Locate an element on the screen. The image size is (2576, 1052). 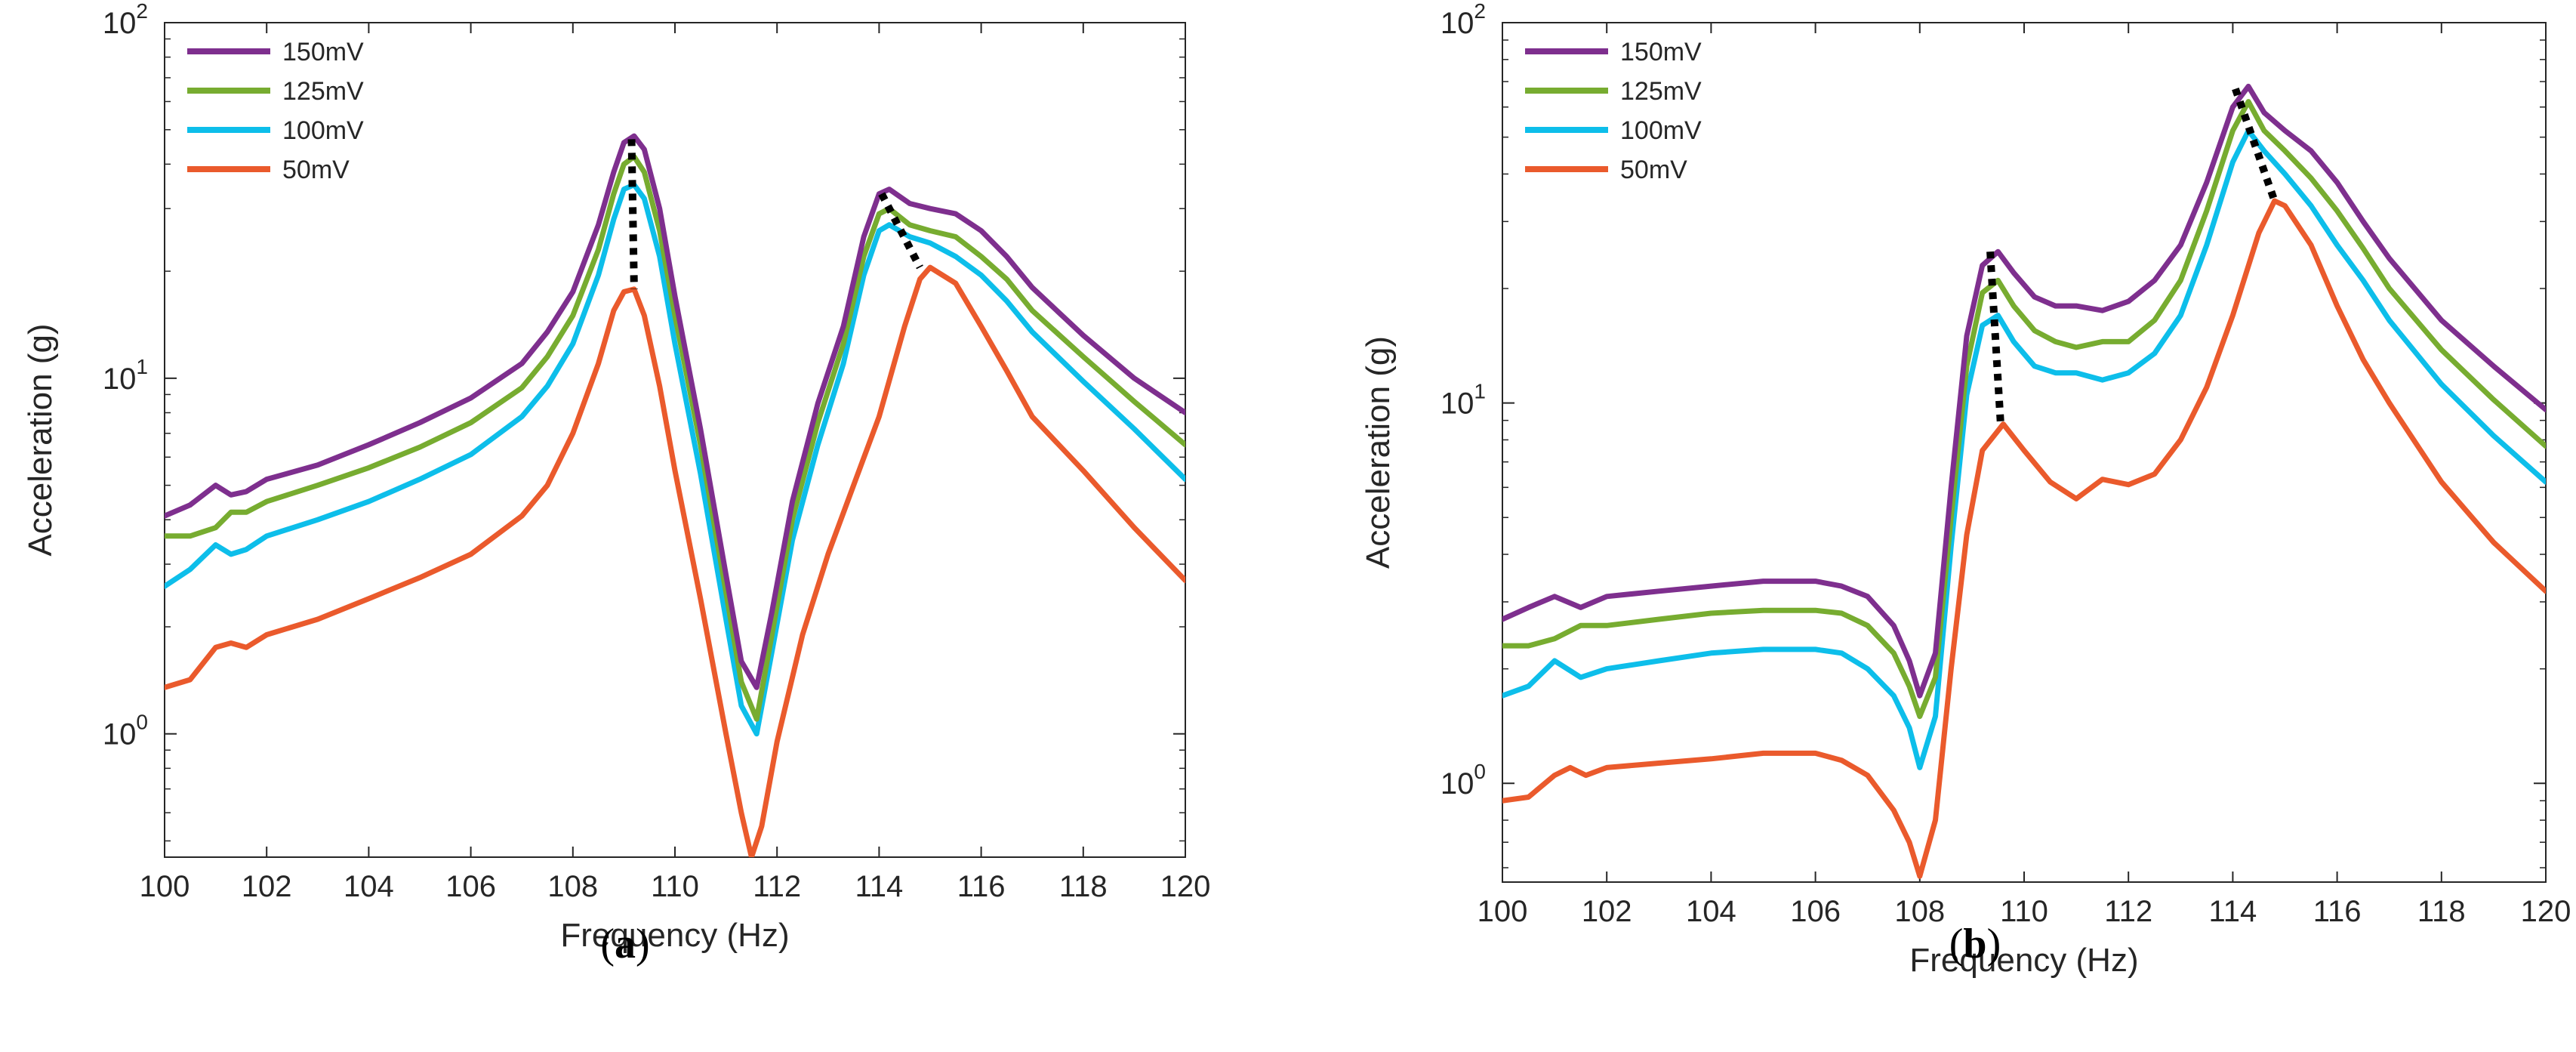
panel-caption: (b) is located at coordinates (1975, 944).